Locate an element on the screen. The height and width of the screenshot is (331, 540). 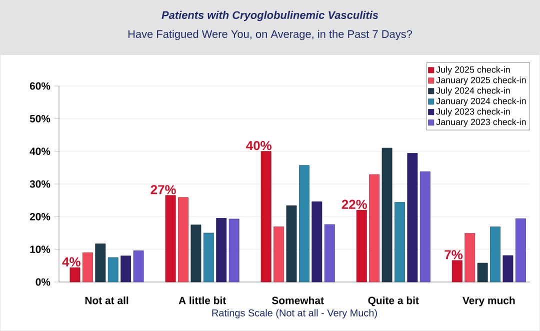
y-tick-label: 10% is located at coordinates (40, 250).